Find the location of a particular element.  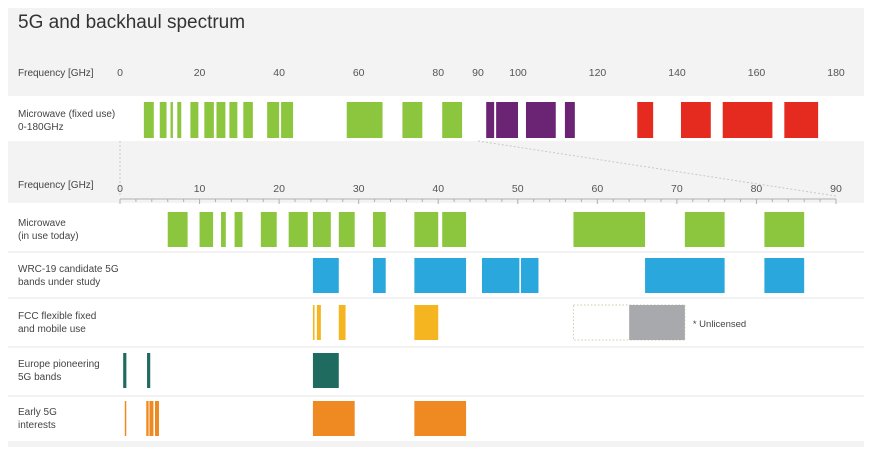

upper-axis-label: Frequency [GHz] is located at coordinates (56, 73).